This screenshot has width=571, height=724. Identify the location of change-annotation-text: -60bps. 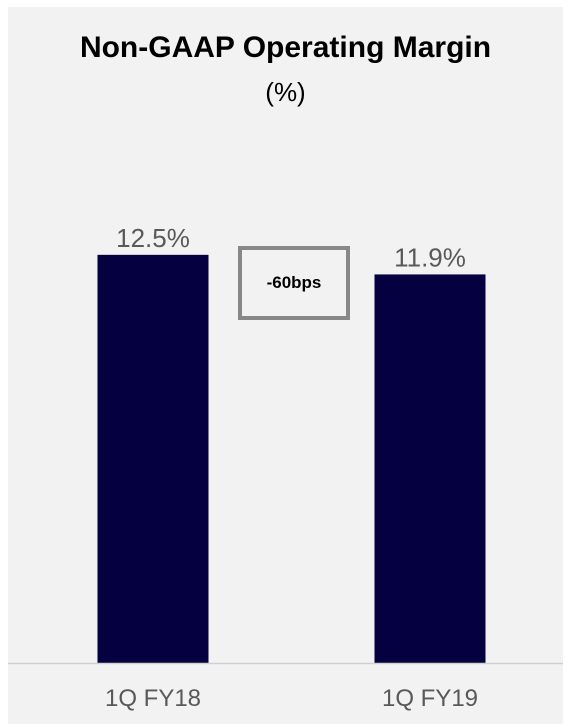
(294, 282).